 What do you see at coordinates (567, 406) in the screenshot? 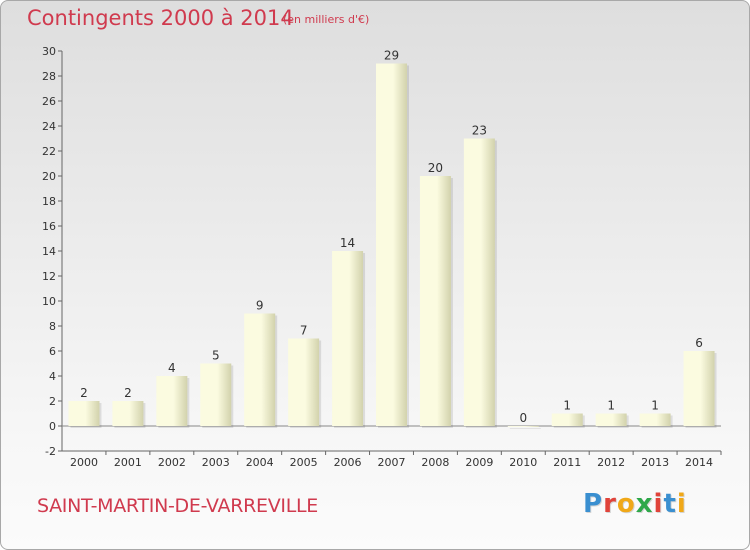
I see `data-label-2011: 1` at bounding box center [567, 406].